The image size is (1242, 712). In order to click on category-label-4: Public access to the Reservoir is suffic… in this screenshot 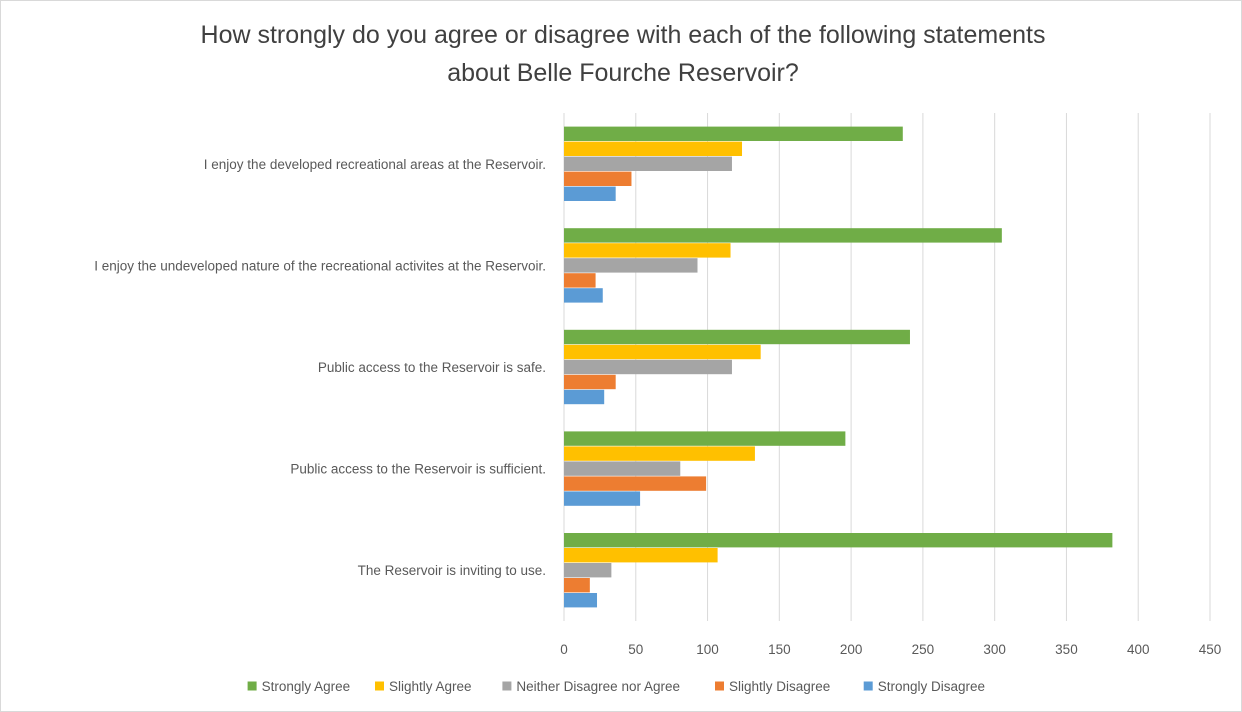, I will do `click(418, 469)`.